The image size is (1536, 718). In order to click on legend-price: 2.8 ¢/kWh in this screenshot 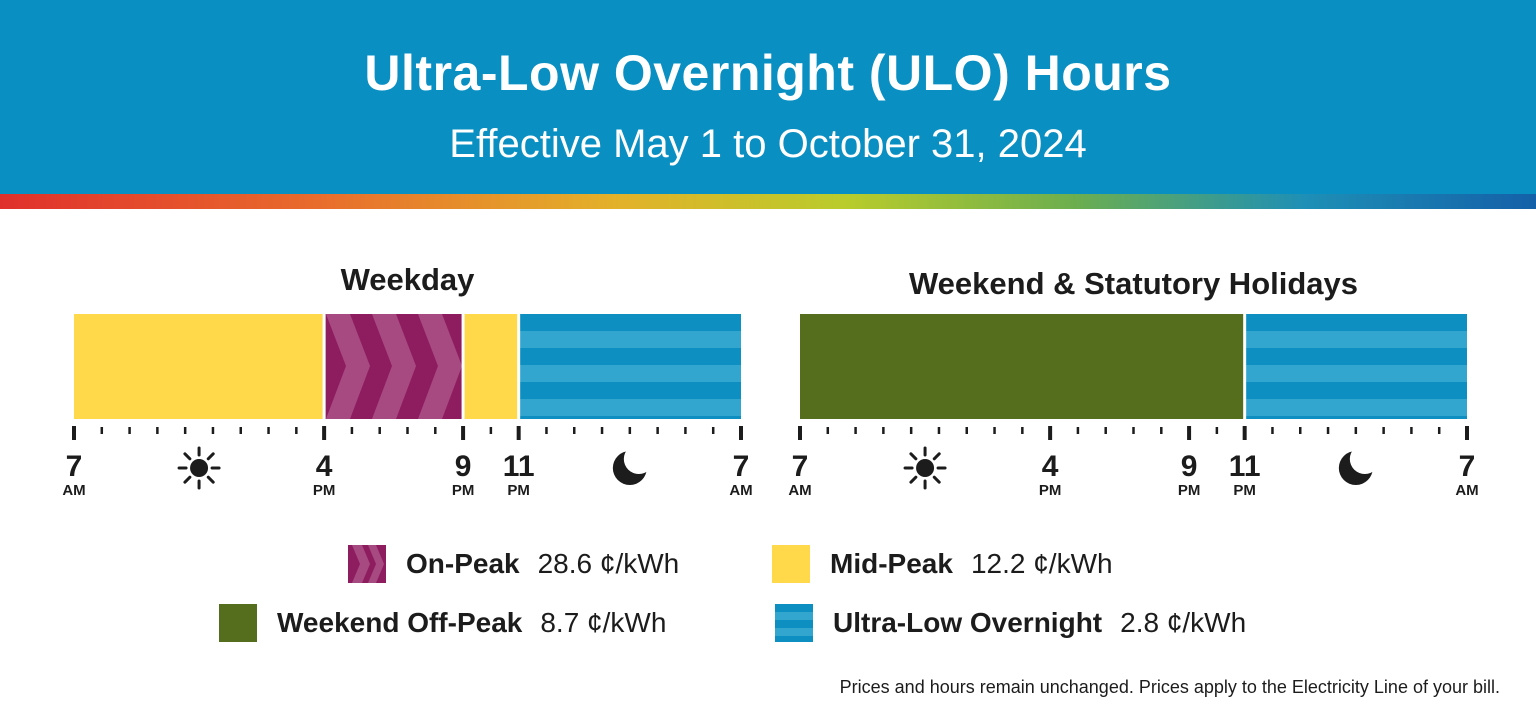, I will do `click(1183, 622)`.